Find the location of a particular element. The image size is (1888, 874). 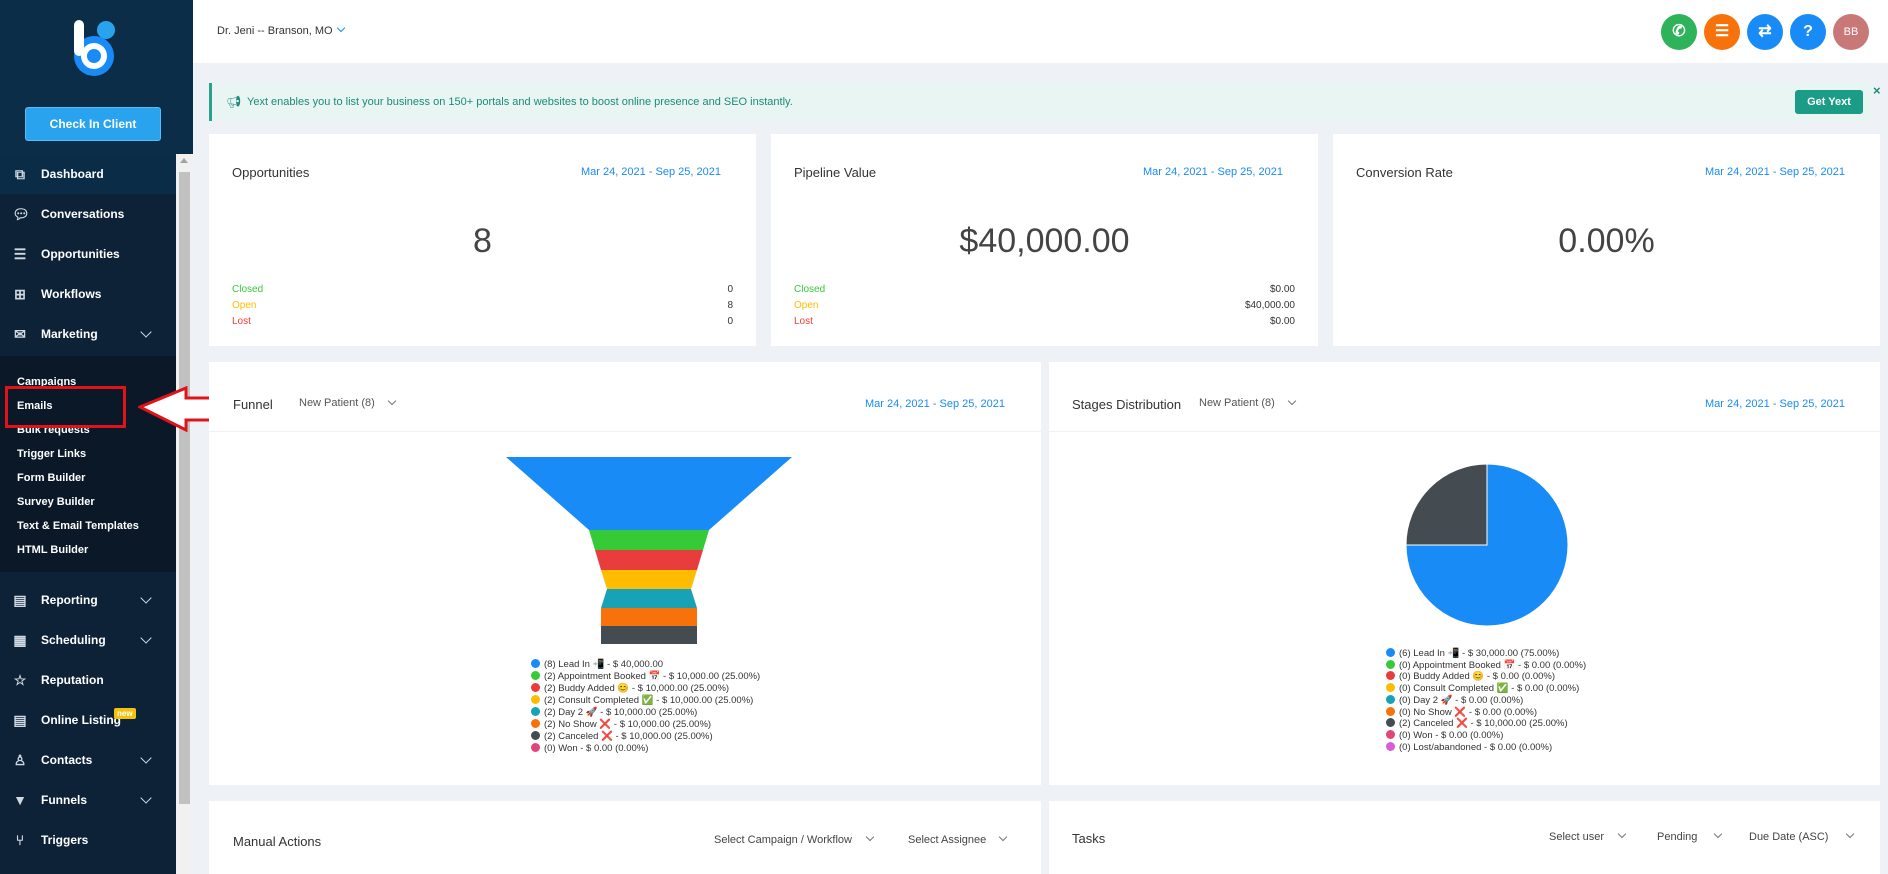

sidebar-scrollbar-thumb is located at coordinates (184, 488).